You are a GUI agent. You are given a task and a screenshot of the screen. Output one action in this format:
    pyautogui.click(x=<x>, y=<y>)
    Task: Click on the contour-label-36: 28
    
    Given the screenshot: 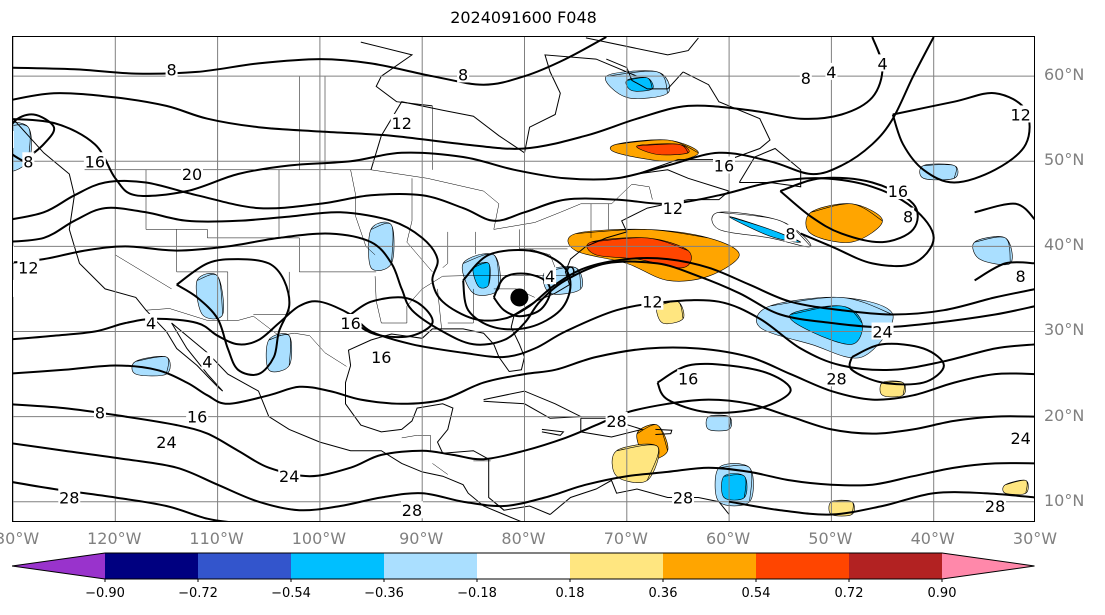 What is the action you would take?
    pyautogui.click(x=683, y=497)
    